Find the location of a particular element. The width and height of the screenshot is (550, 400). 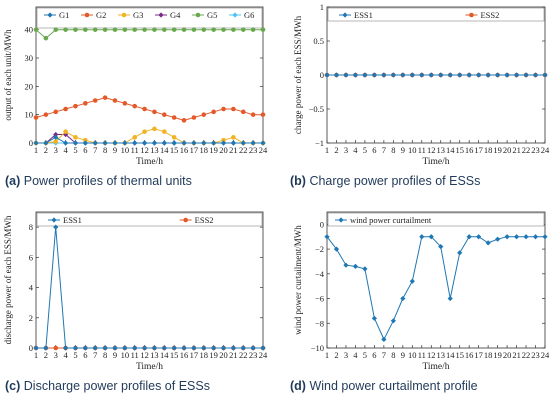

x-tick-label: 18 is located at coordinates (204, 150).